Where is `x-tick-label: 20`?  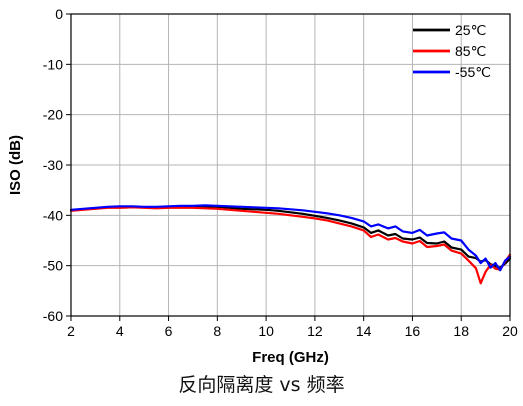 x-tick-label: 20 is located at coordinates (510, 331).